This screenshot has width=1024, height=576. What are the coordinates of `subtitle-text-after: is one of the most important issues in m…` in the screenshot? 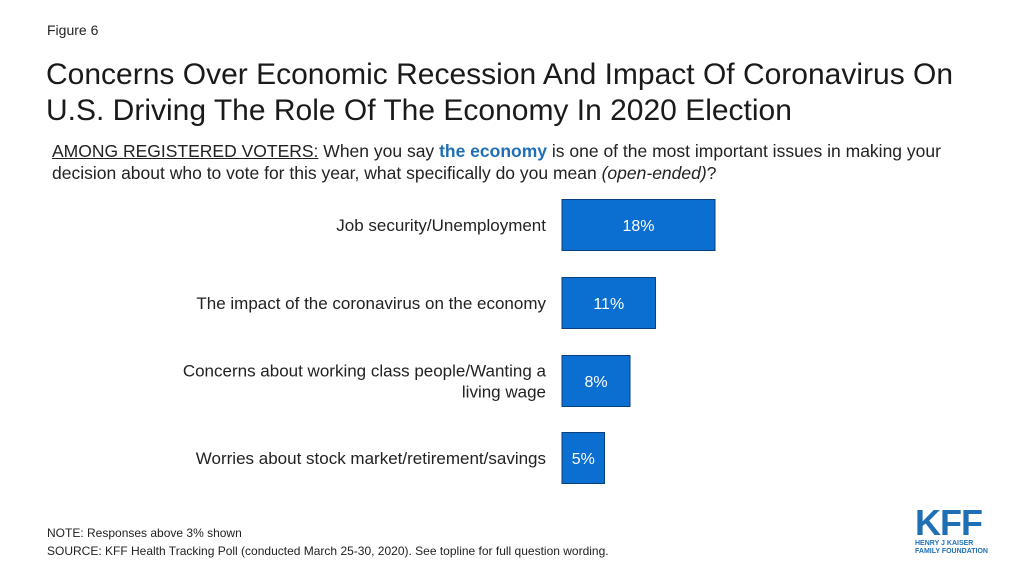 It's located at (496, 162).